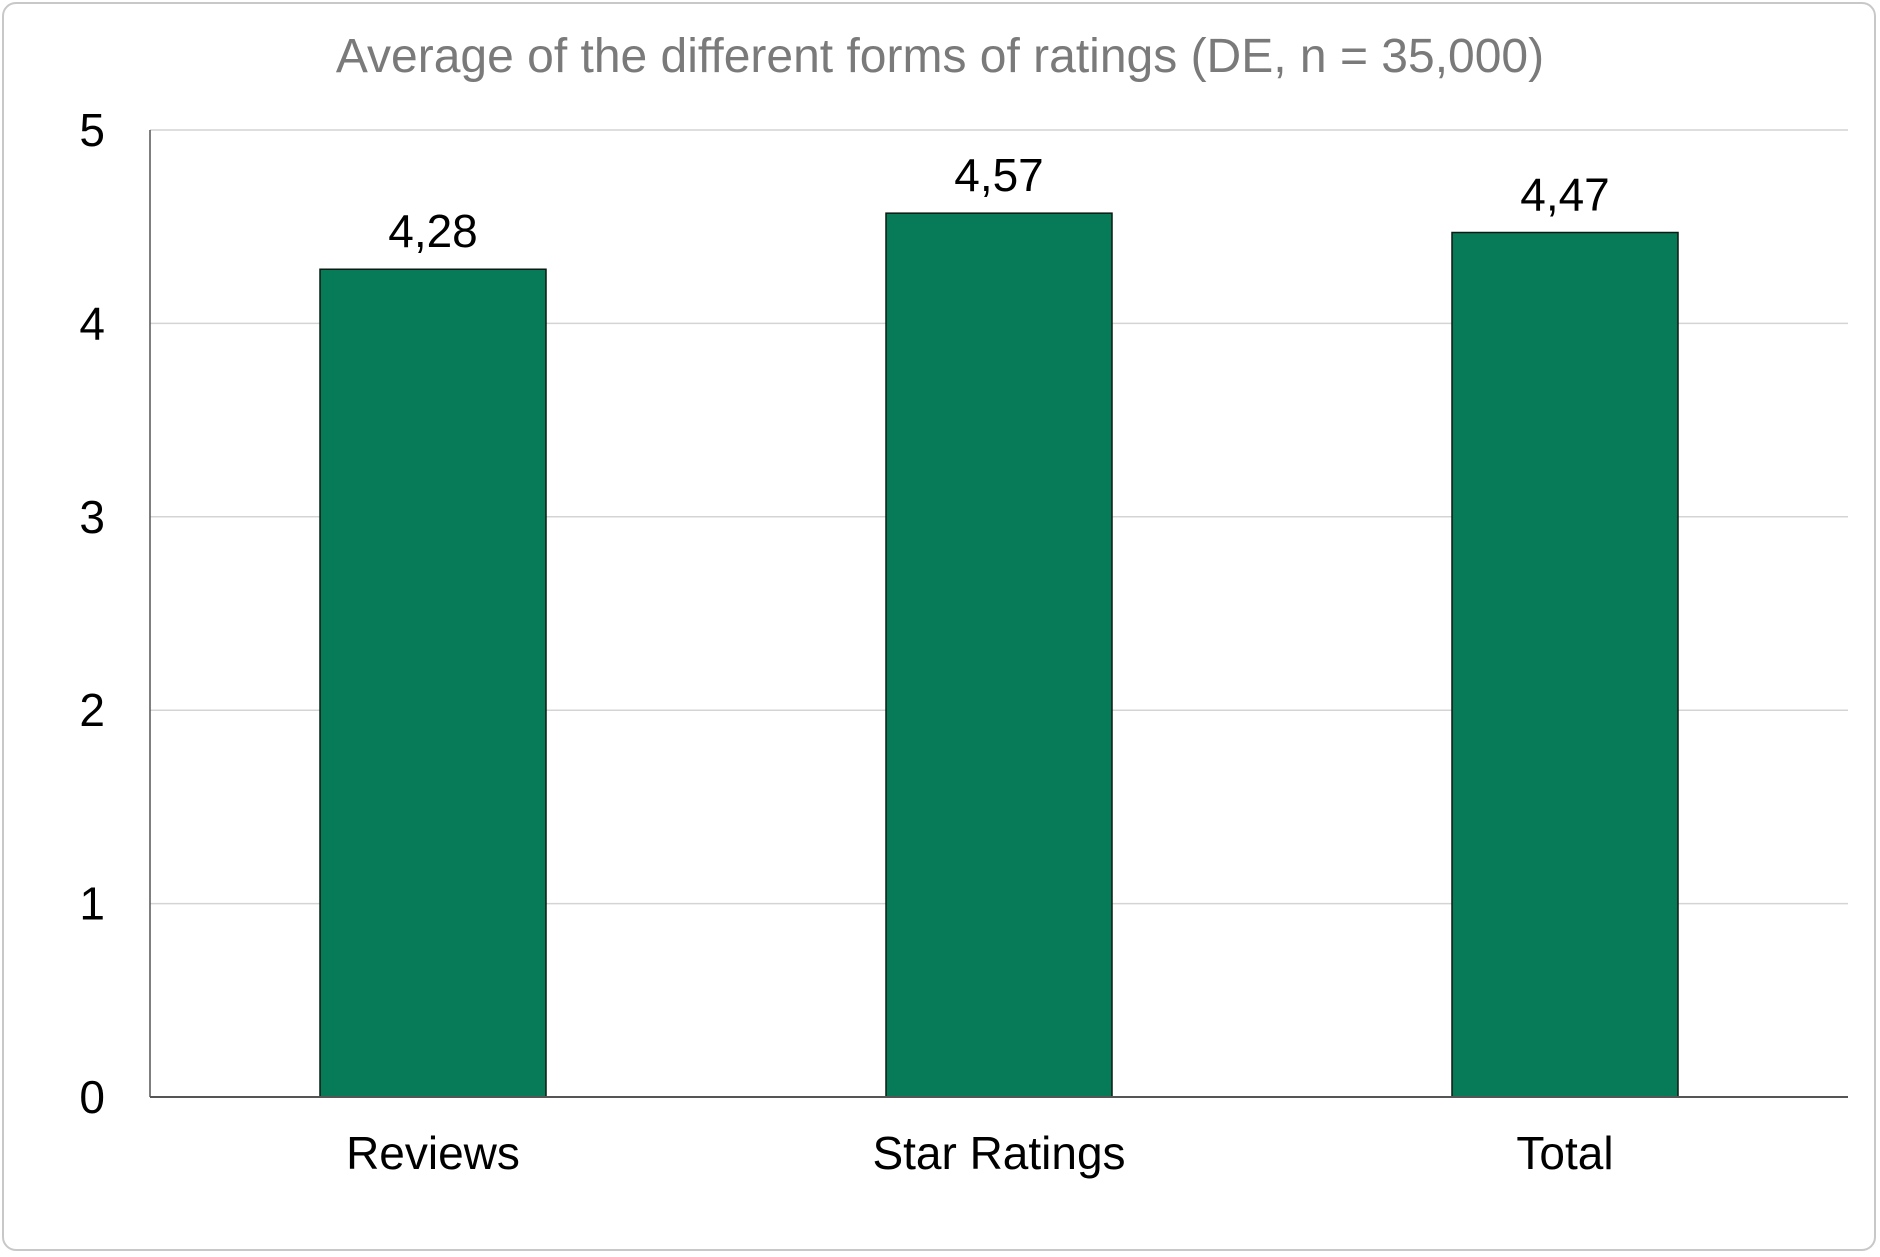  I want to click on category-label-reviews: Reviews, so click(433, 1153).